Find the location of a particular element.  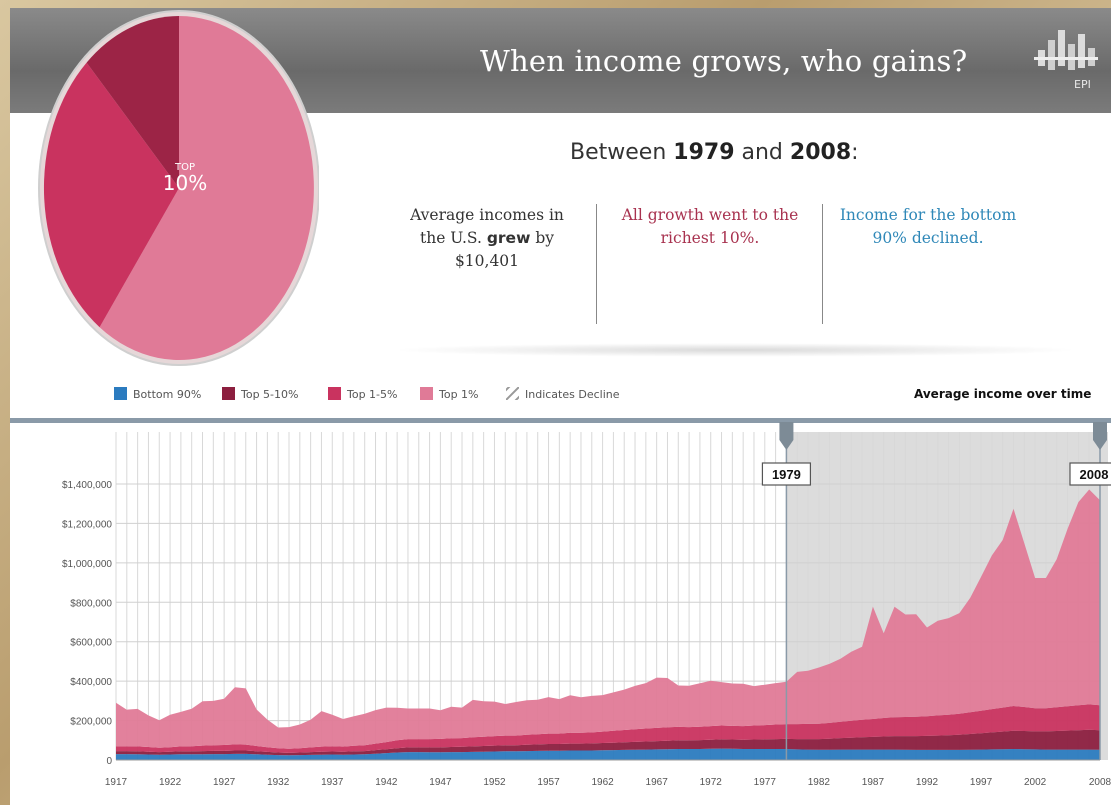

legend-item-bottom-90: Bottom 90% is located at coordinates (157, 394).